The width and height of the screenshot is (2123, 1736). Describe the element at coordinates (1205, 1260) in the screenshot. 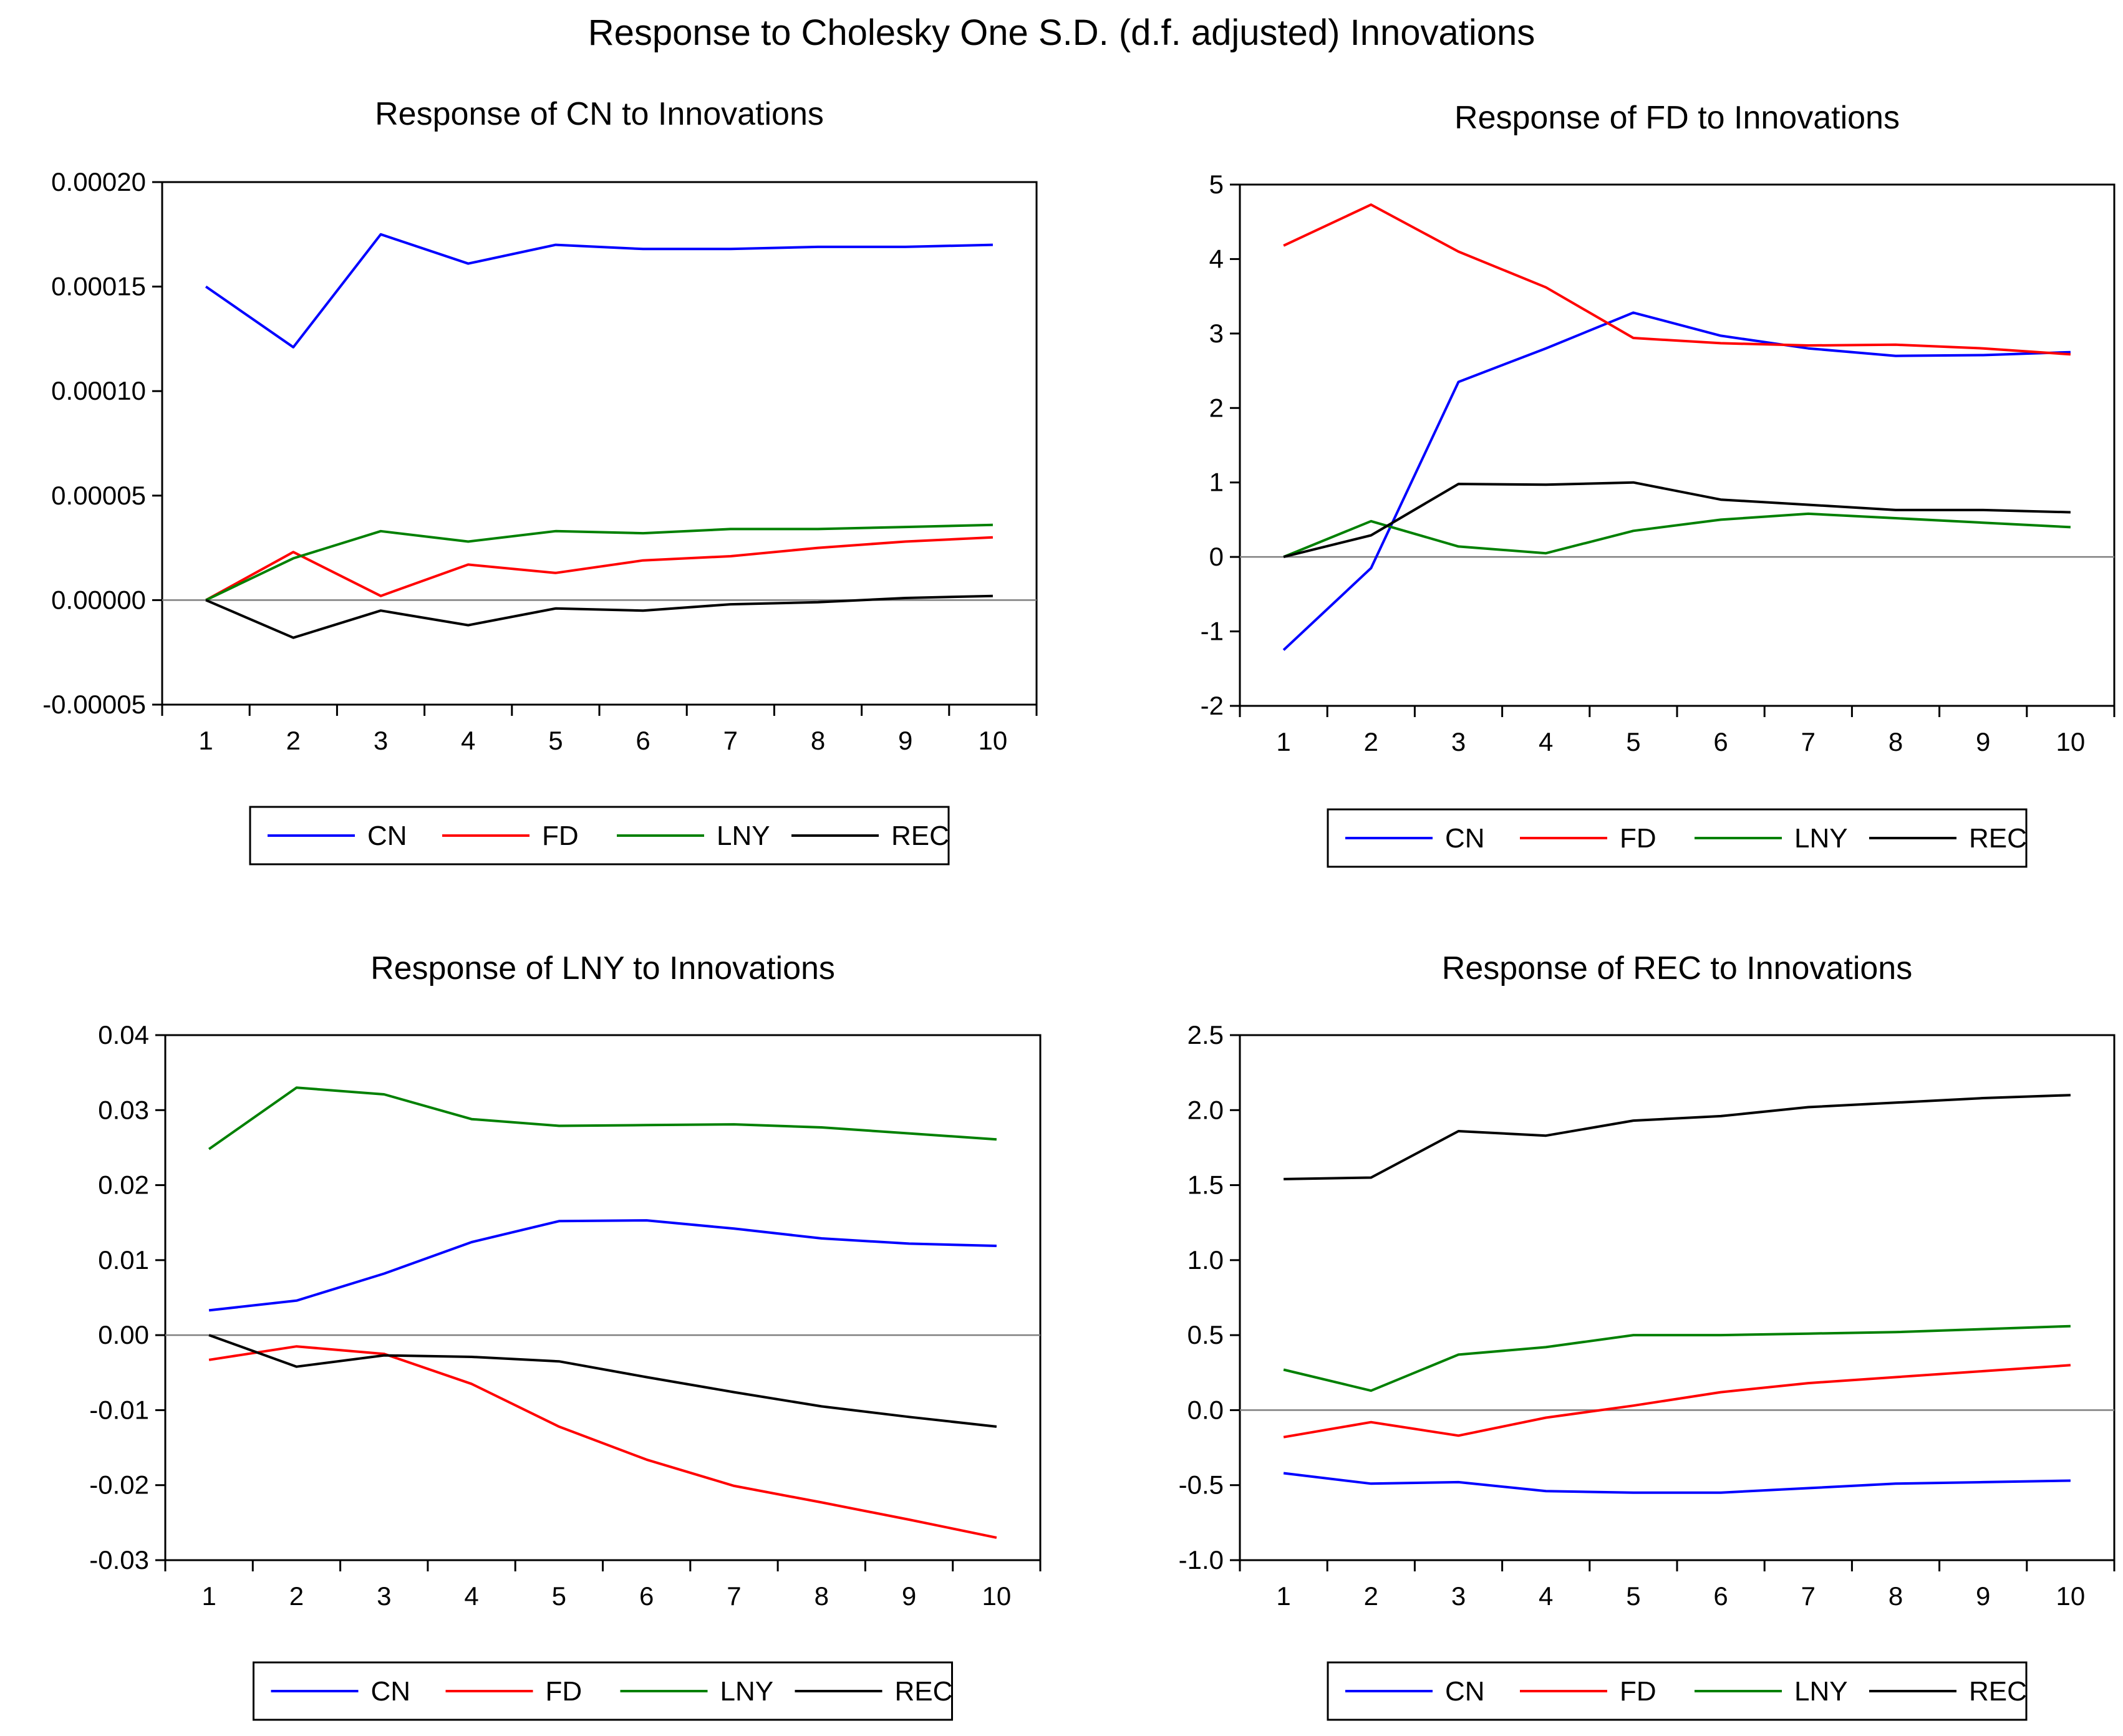

I see `y-tick-label: 1.0` at that location.